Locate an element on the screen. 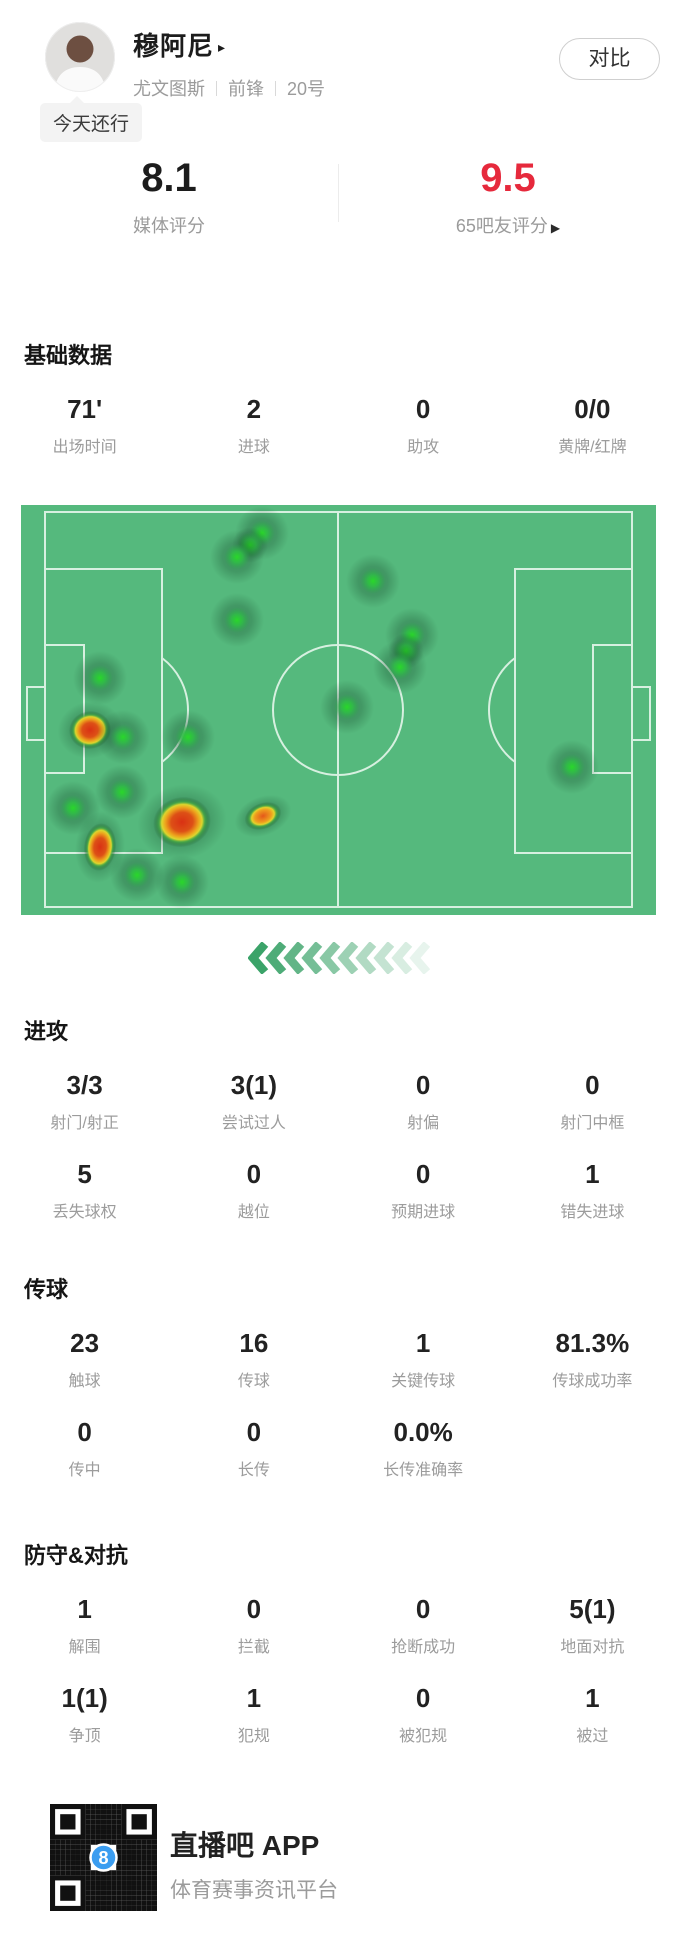 The width and height of the screenshot is (677, 1942). name-arrow-icon: ▸ is located at coordinates (222, 47).